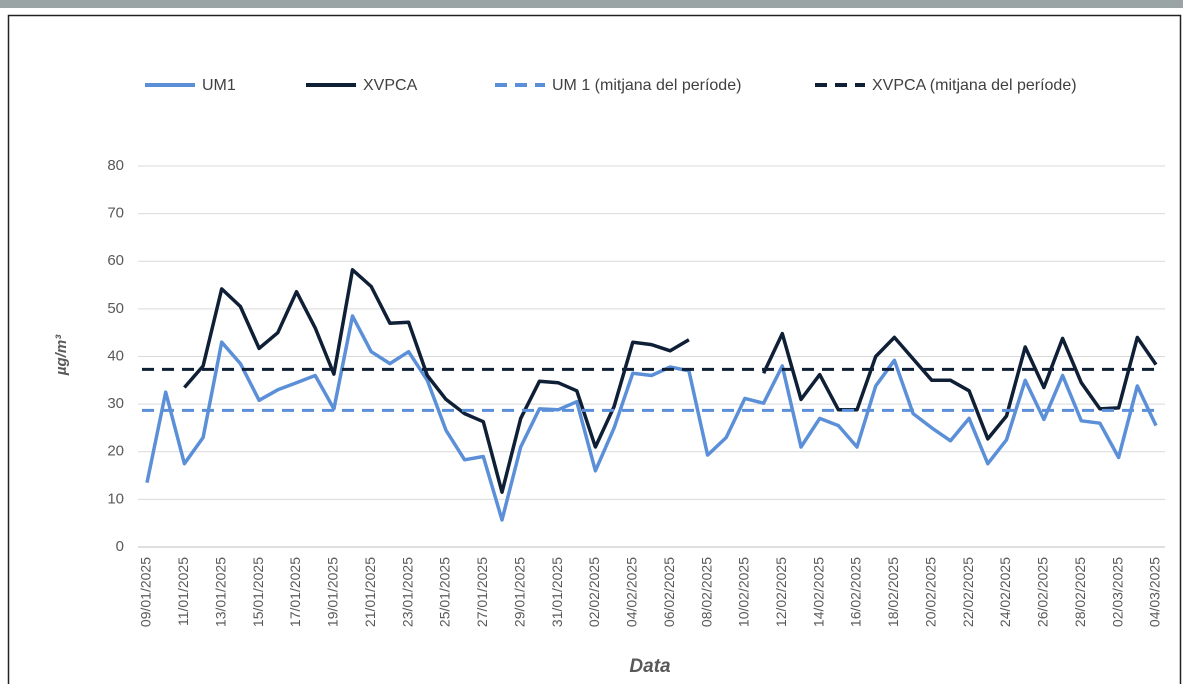 The height and width of the screenshot is (684, 1183). What do you see at coordinates (115, 498) in the screenshot?
I see `y-tick-label: 10` at bounding box center [115, 498].